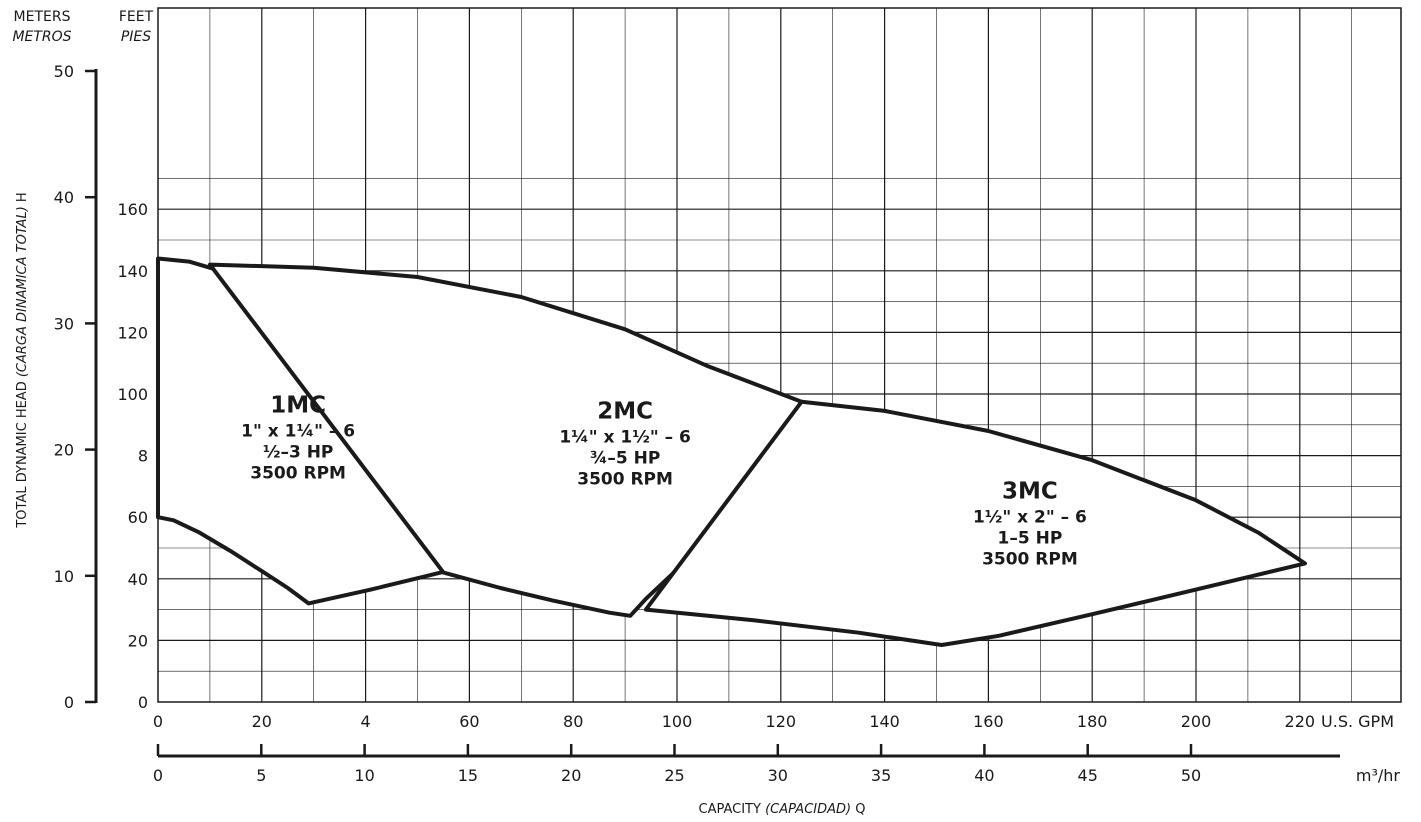 This screenshot has height=822, width=1421. Describe the element at coordinates (136, 17) in the screenshot. I see `feet-unit-label: FEET` at that location.